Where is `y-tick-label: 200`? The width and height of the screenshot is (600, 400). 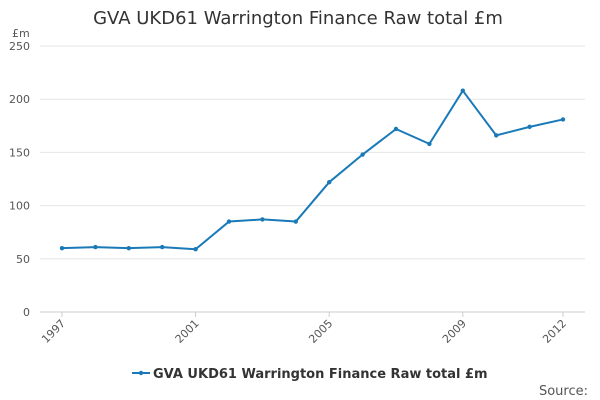
y-tick-label: 200 is located at coordinates (19, 99).